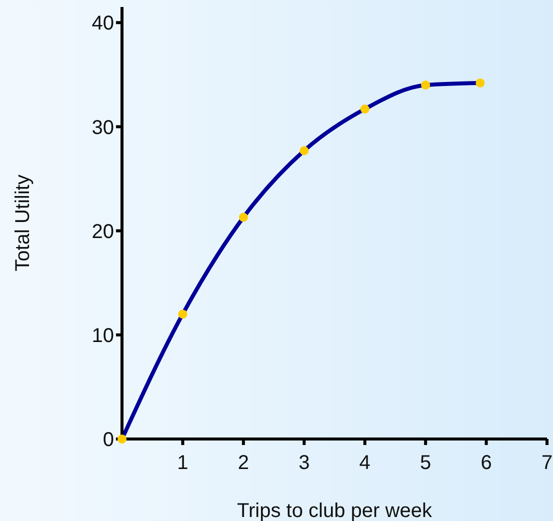 The height and width of the screenshot is (521, 553). I want to click on y-tick-label: 10, so click(103, 336).